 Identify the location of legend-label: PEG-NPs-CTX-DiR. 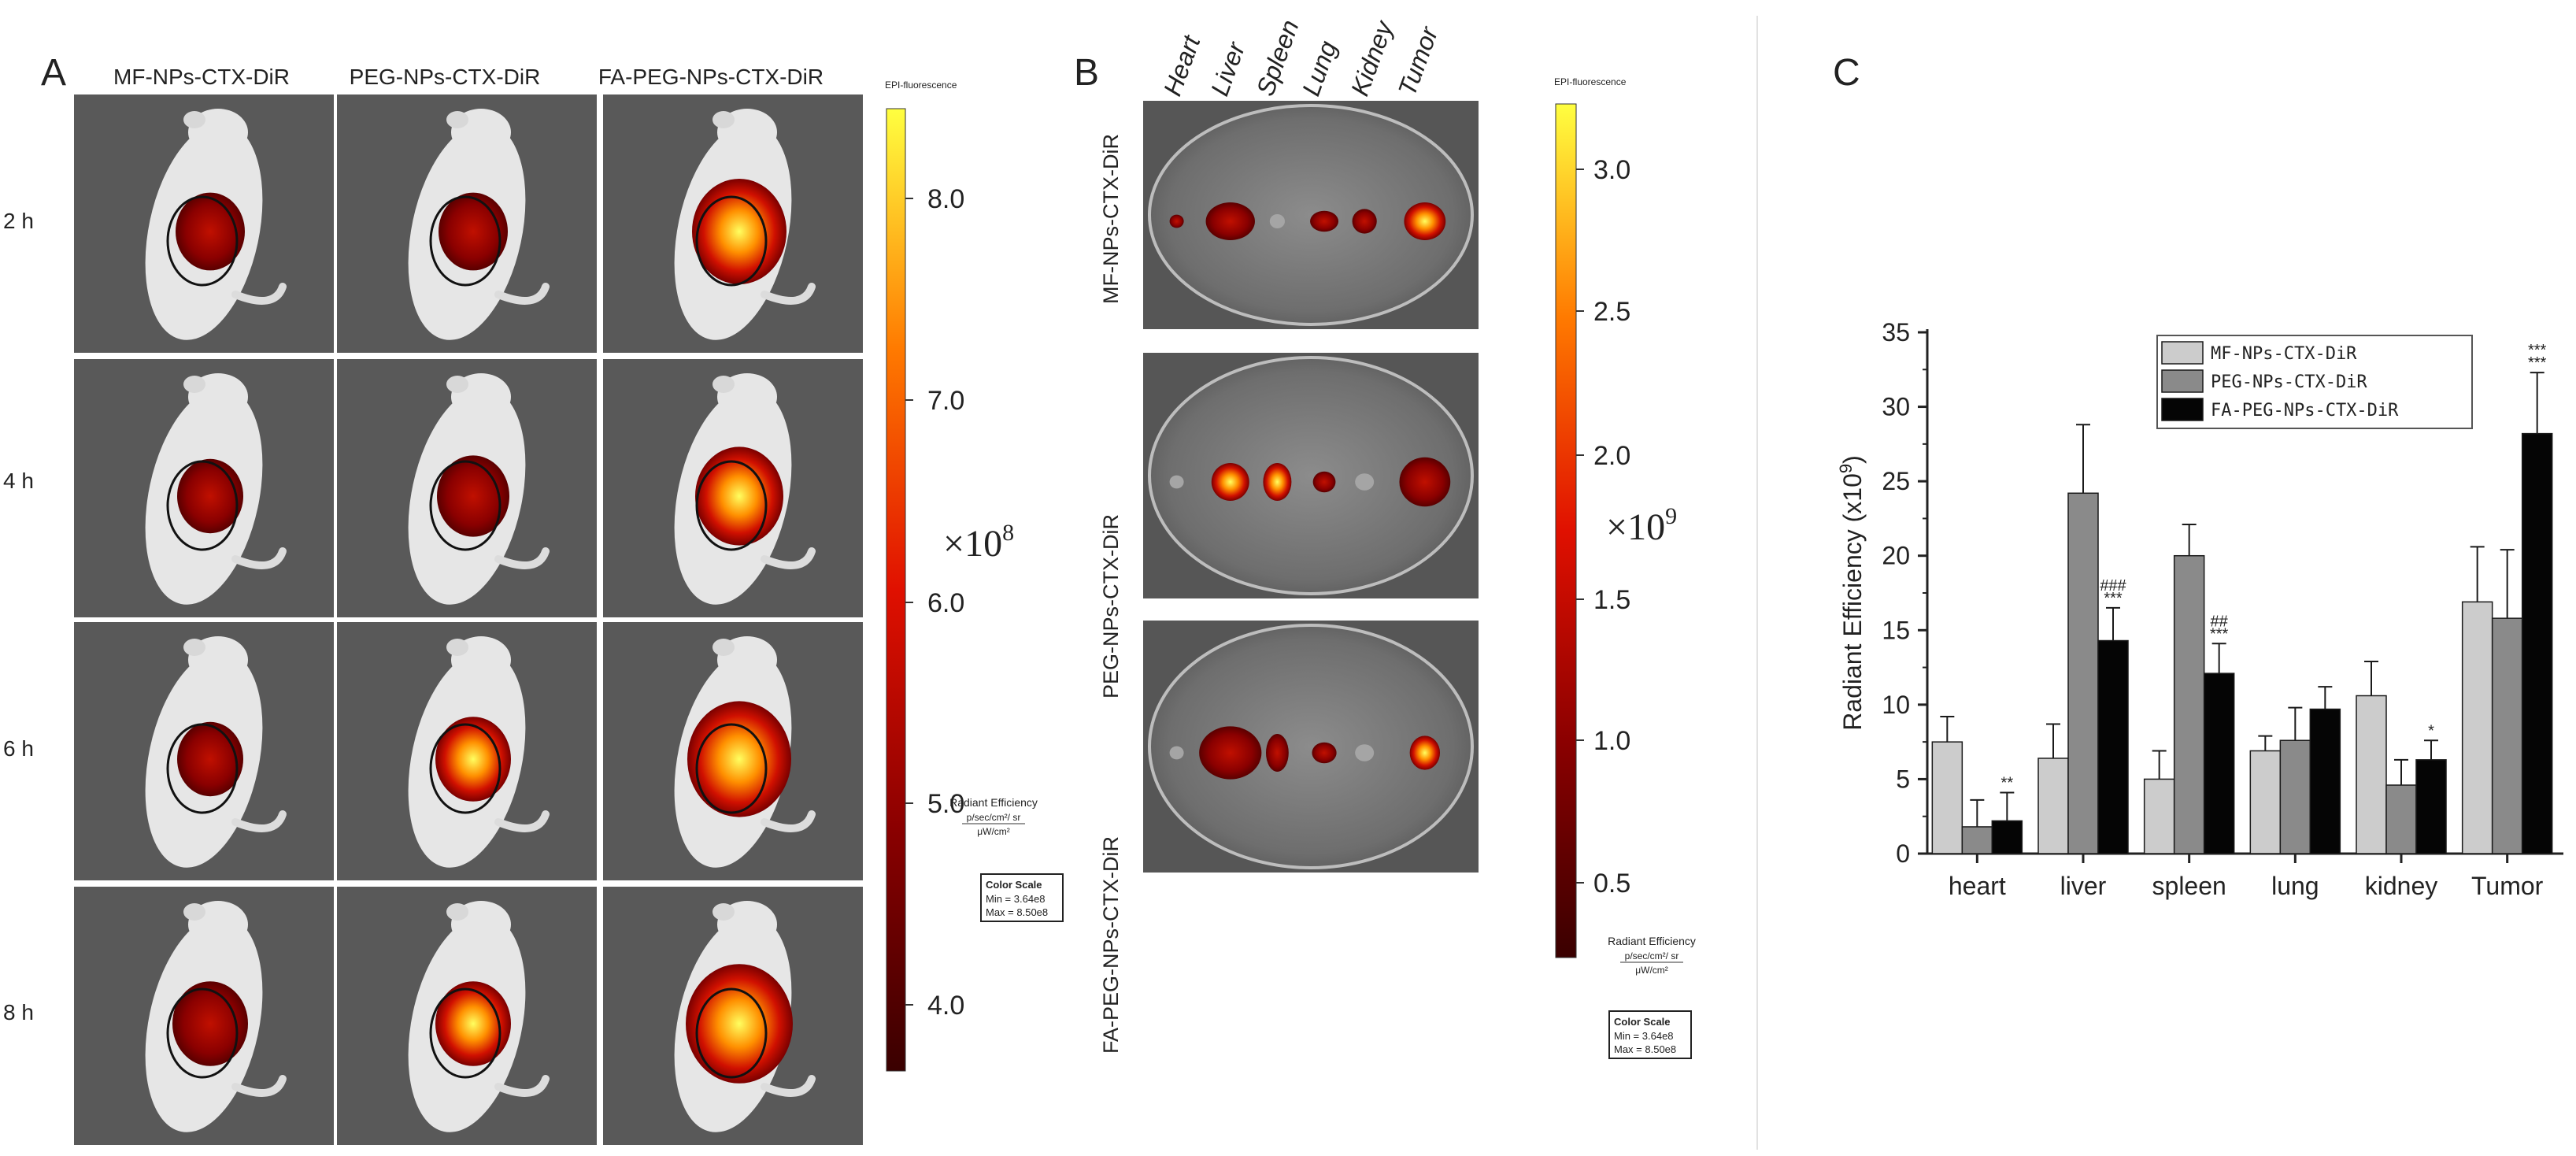
(2289, 382).